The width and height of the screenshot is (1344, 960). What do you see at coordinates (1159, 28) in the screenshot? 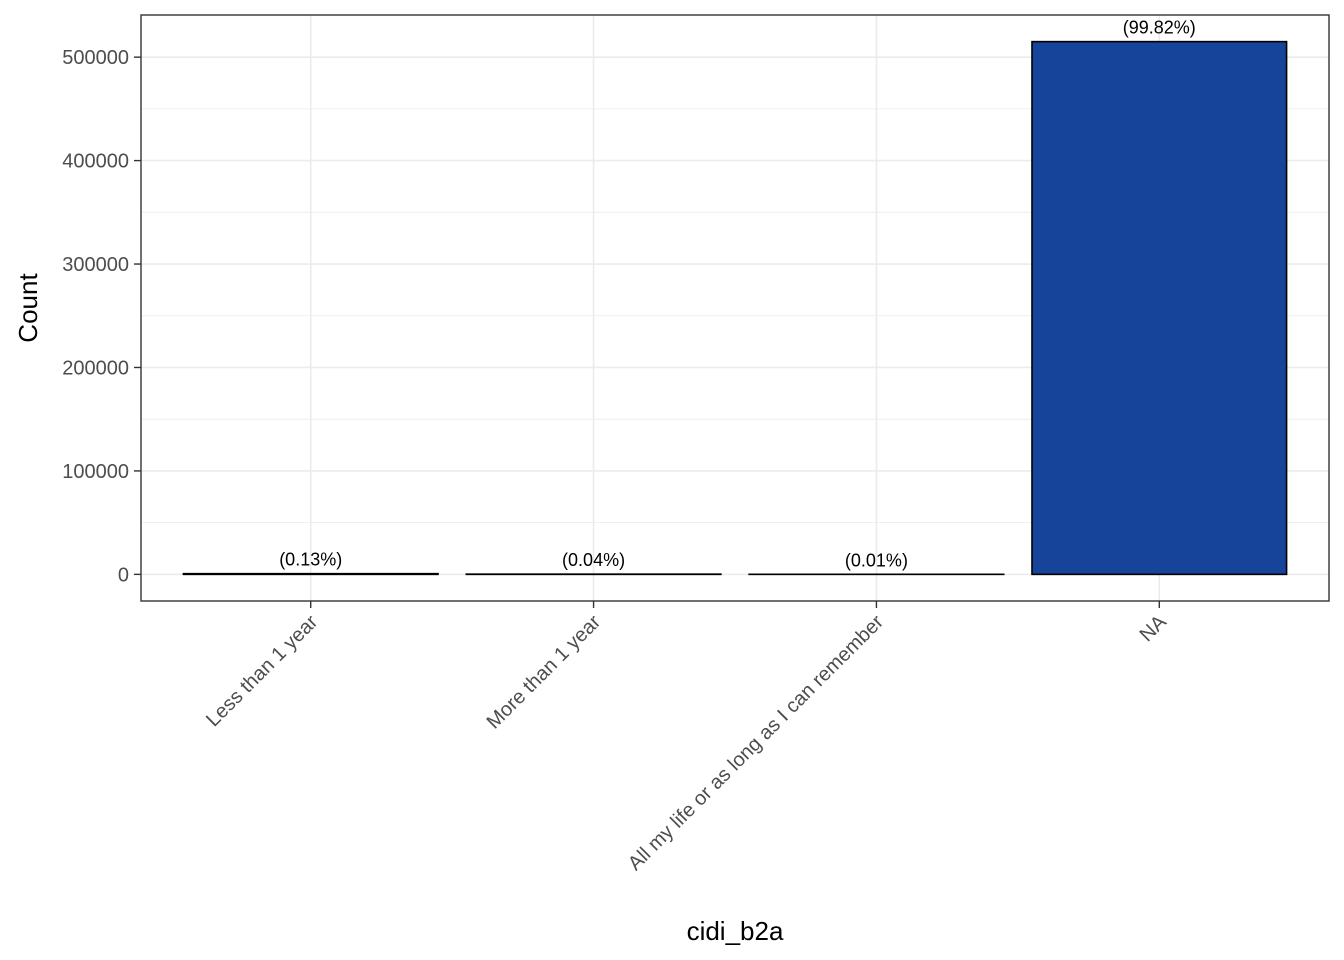
I see `bar-data-label: (99.82%)` at bounding box center [1159, 28].